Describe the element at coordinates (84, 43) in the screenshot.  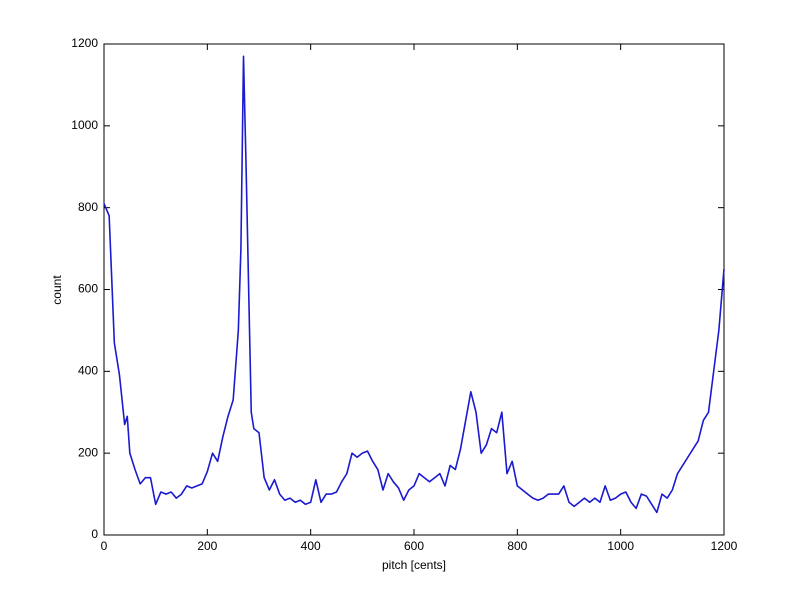
I see `y-tick-label: 1200` at that location.